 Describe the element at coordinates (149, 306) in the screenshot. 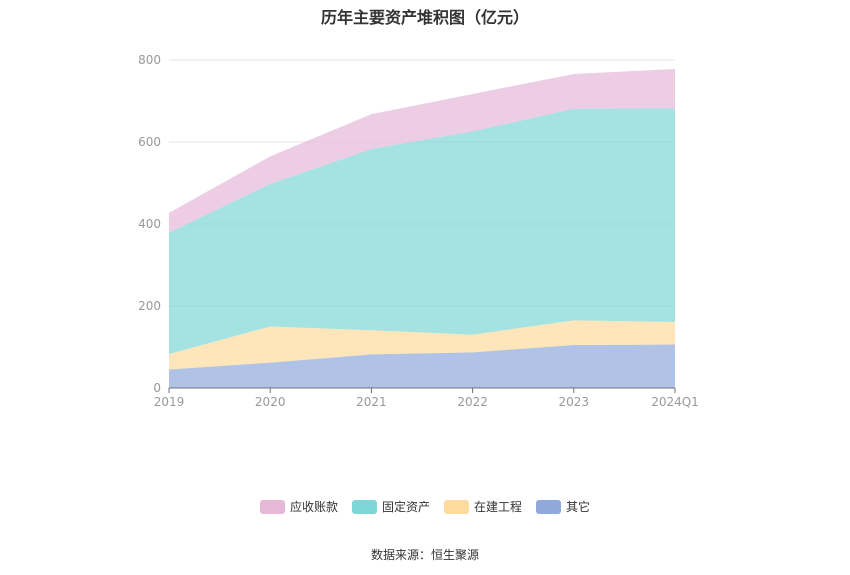

I see `y-tick-label: 200` at that location.